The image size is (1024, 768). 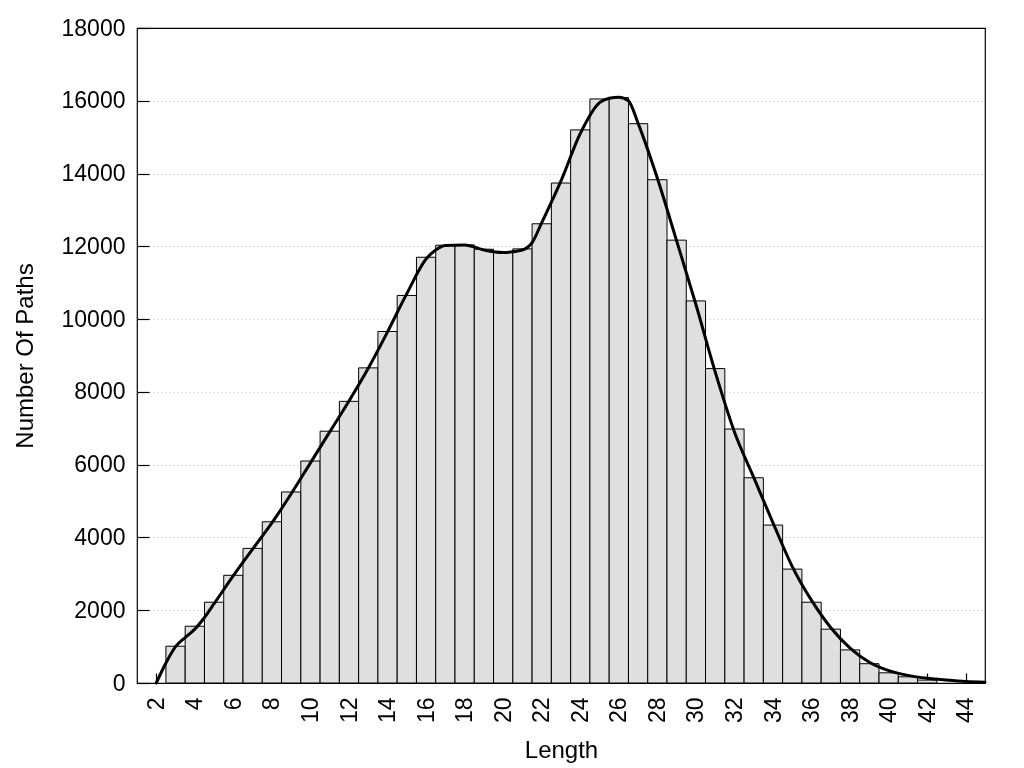 I want to click on x-axis-title: Length, so click(x=561, y=749).